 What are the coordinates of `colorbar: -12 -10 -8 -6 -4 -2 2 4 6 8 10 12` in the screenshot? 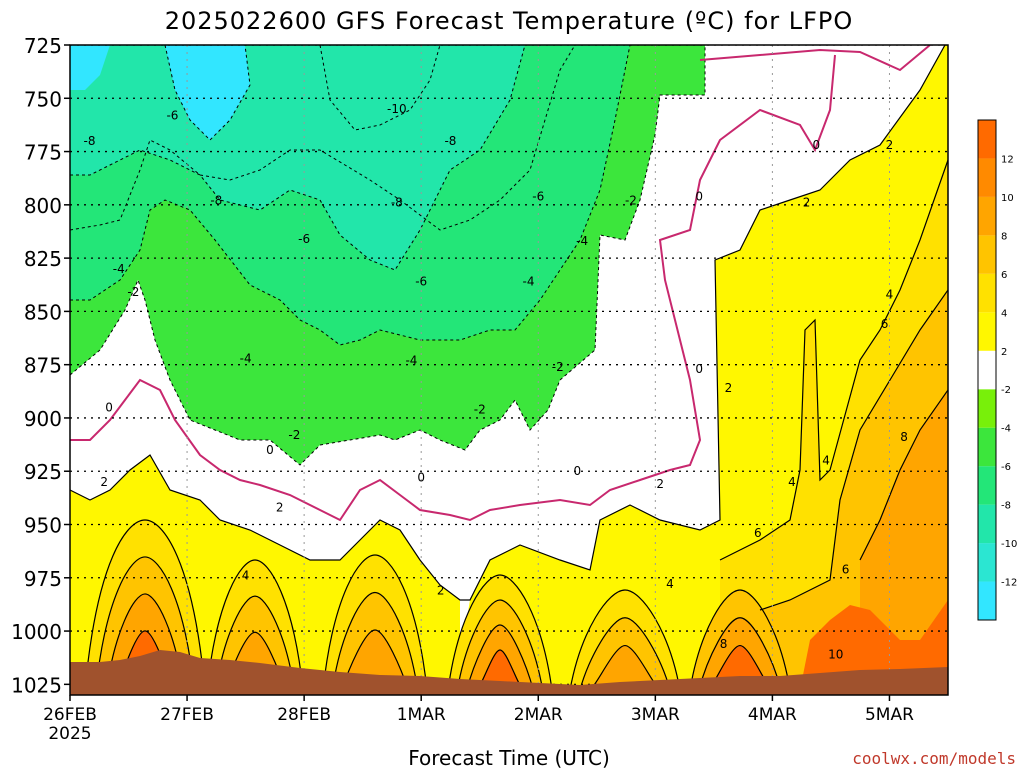 It's located at (997, 370).